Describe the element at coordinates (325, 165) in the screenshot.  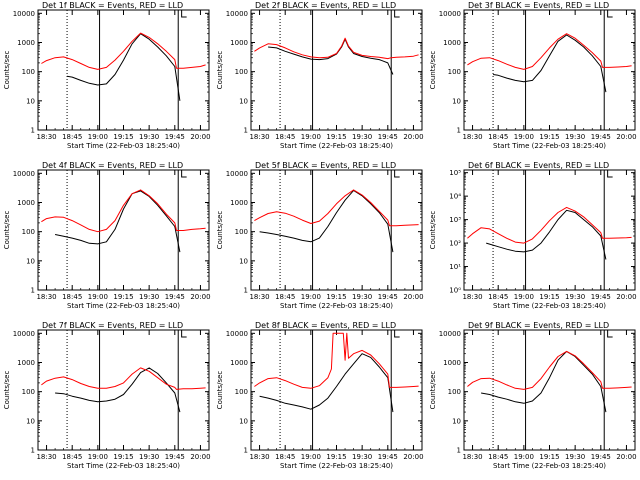
I see `panel-title: Det 5f BLACK = Events, RED = LLD` at that location.